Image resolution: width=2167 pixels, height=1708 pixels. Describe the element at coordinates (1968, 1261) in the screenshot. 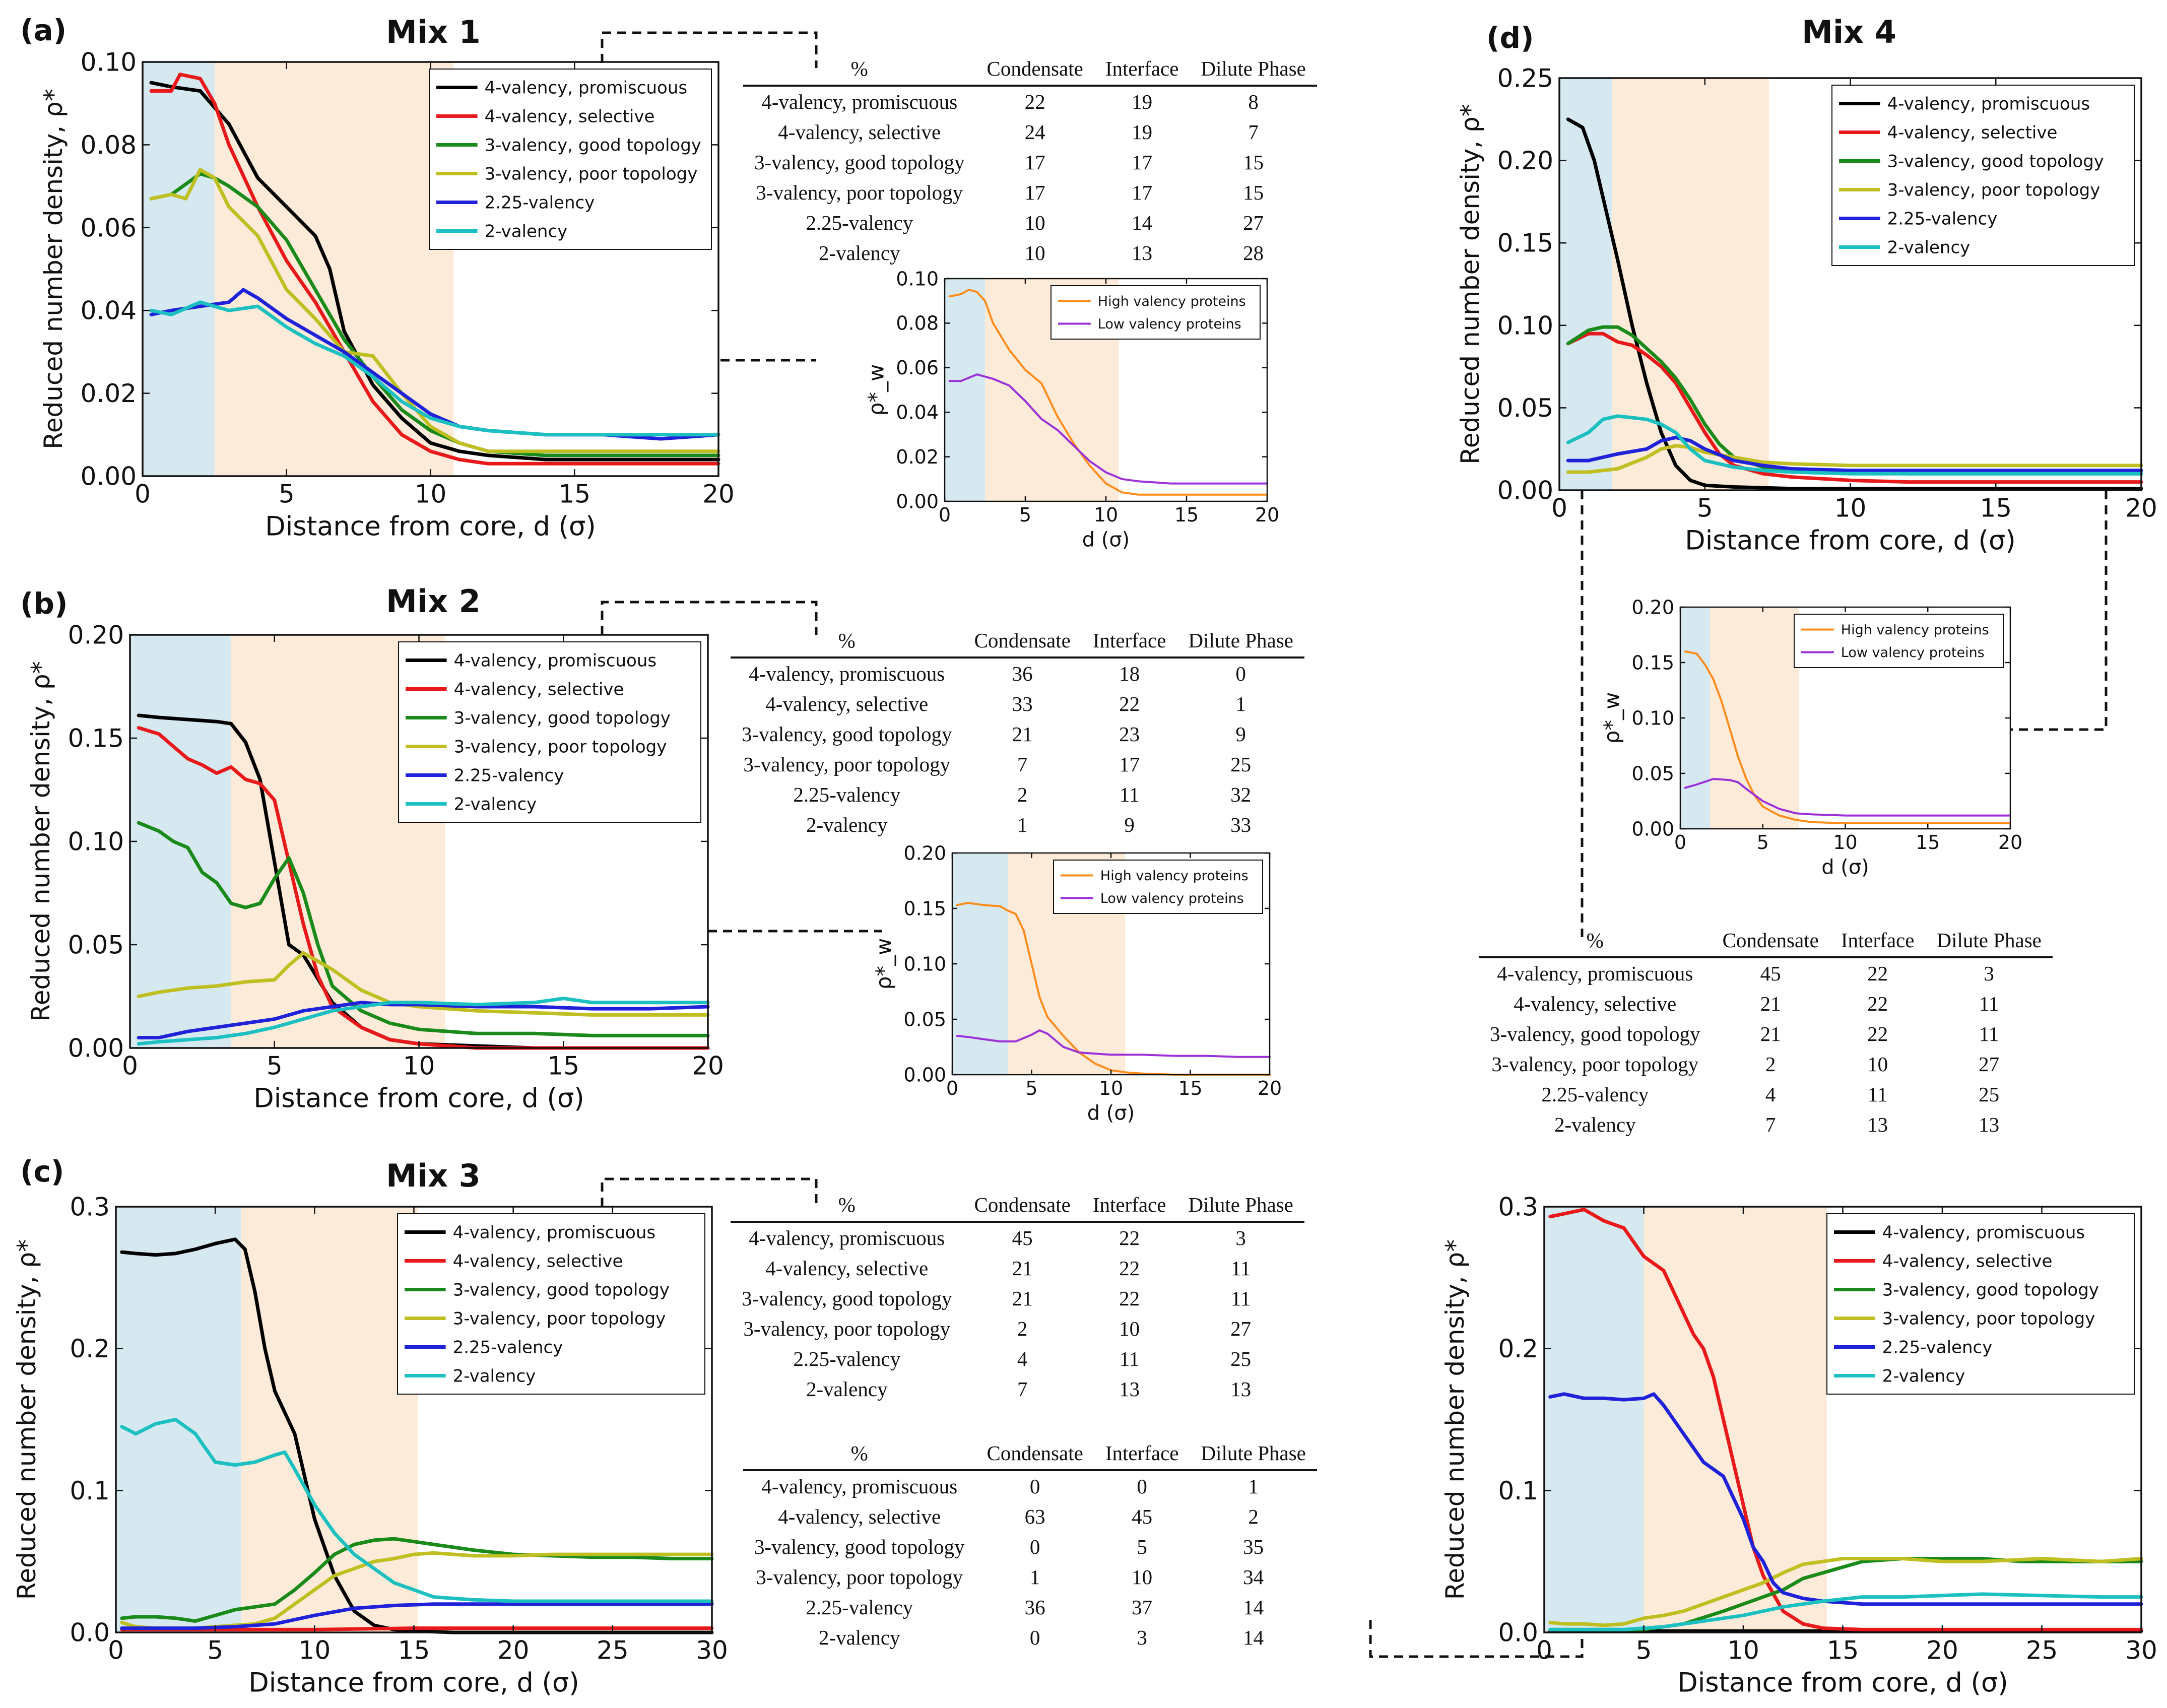

I see `legend-label: 4-valency, selective` at that location.